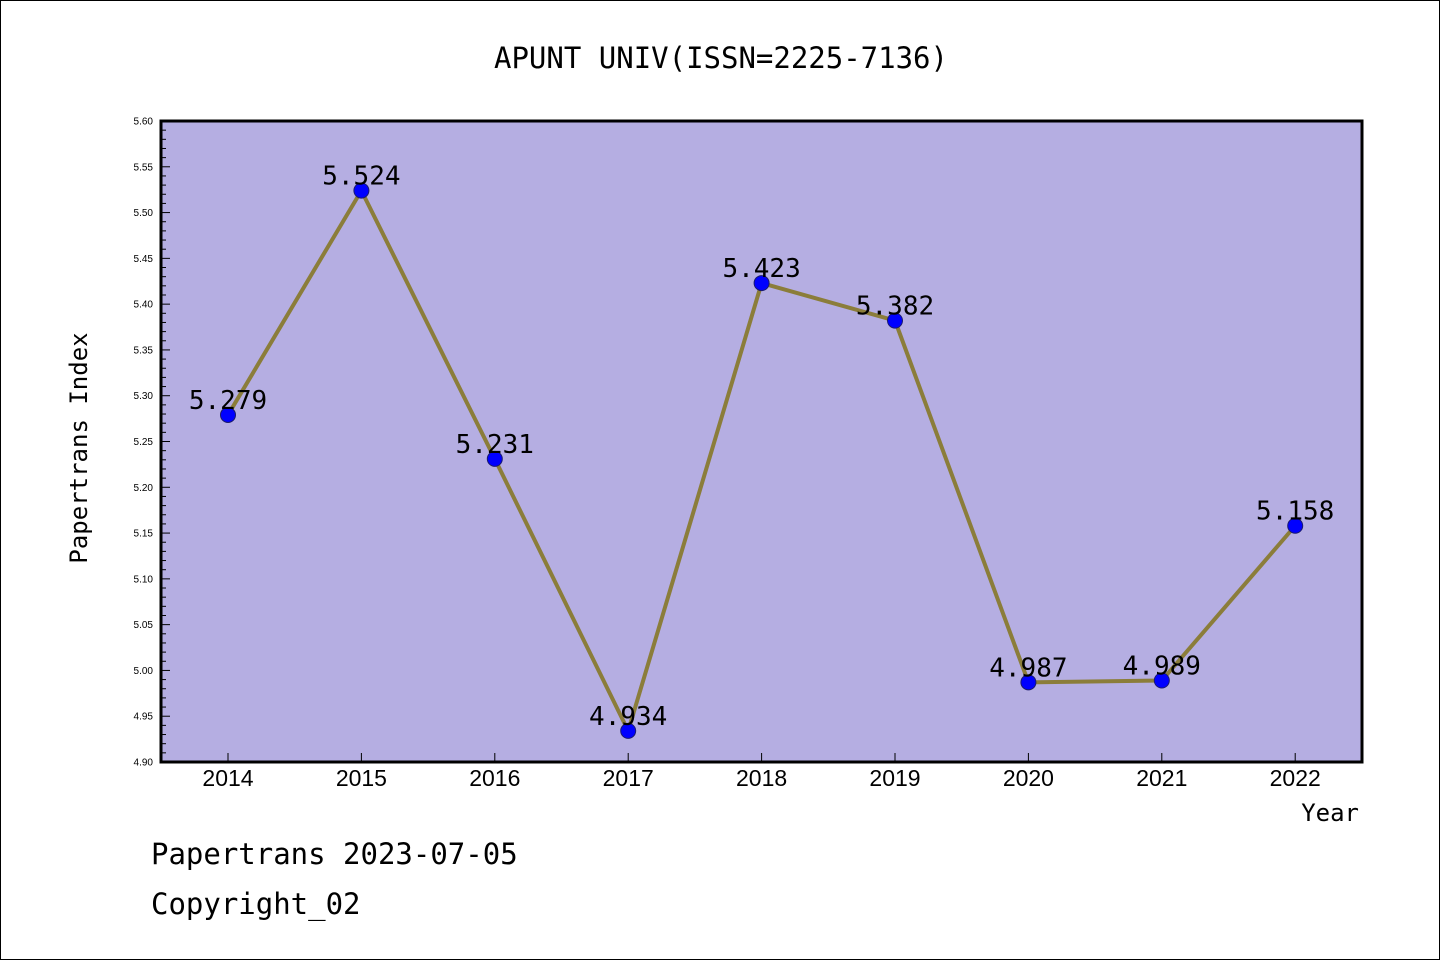 Image resolution: width=1440 pixels, height=960 pixels. I want to click on x-axis-label: Year, so click(1330, 813).